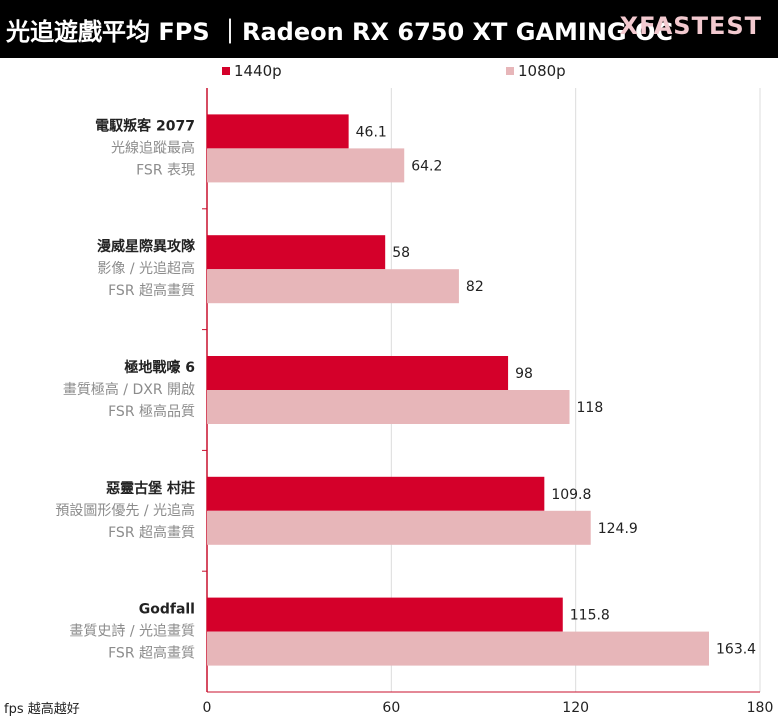 Image resolution: width=778 pixels, height=717 pixels. What do you see at coordinates (524, 374) in the screenshot?
I see `data-label-1440p-2: 98` at bounding box center [524, 374].